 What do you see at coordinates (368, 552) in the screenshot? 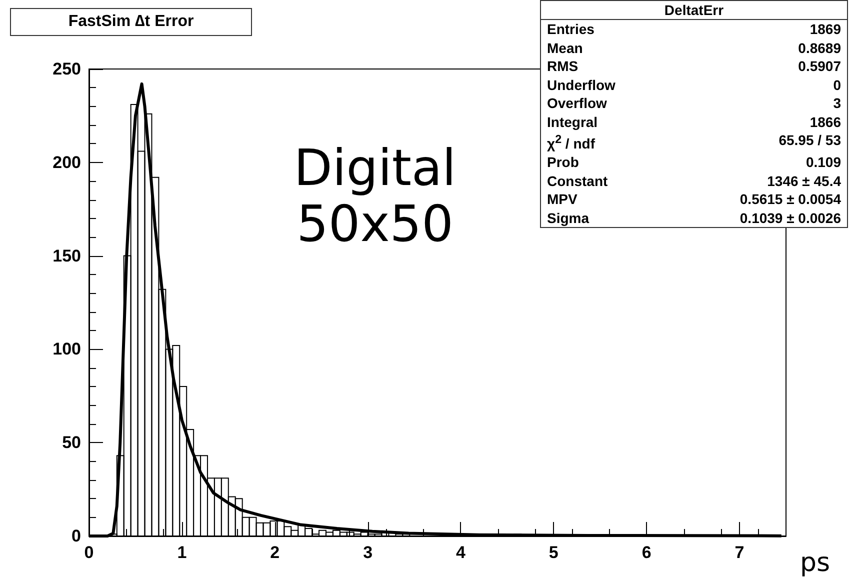
I see `x-tick-label: 3` at bounding box center [368, 552].